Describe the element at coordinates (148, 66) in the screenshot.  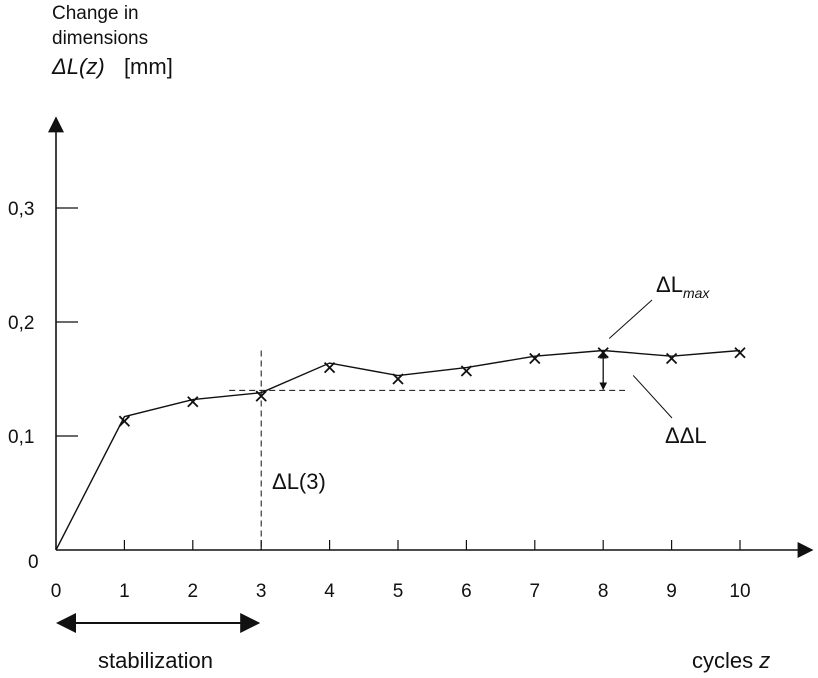
I see `y-axis-unit: [mm]` at that location.